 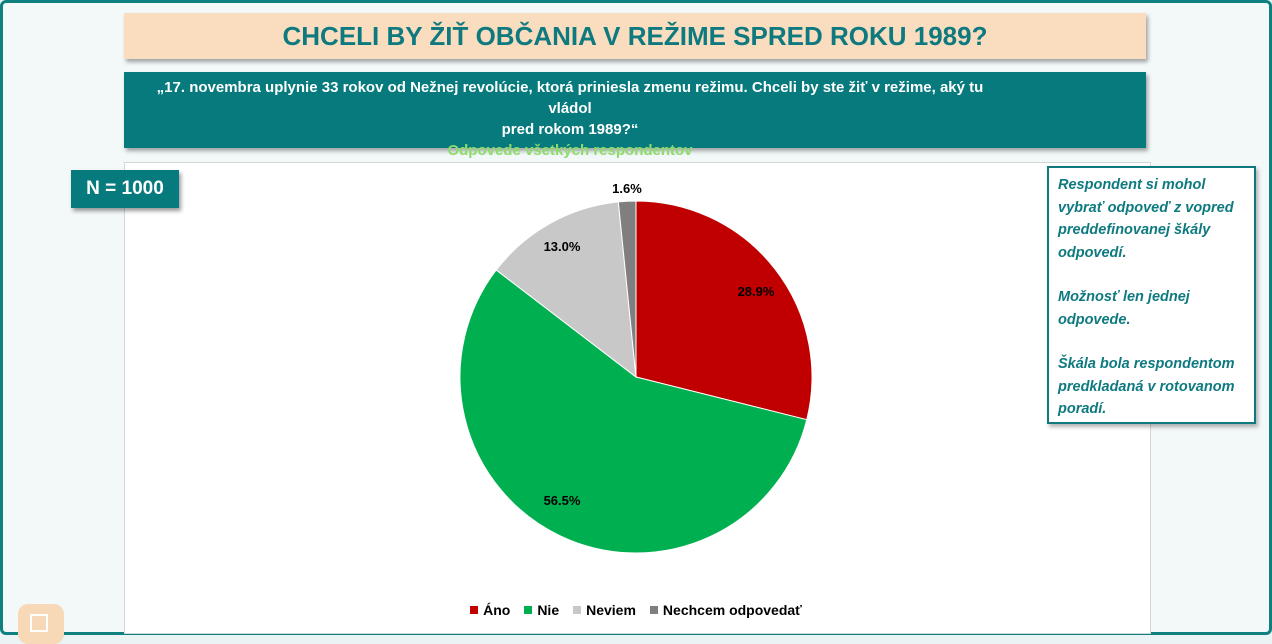 What do you see at coordinates (611, 610) in the screenshot?
I see `legend-label-3: Neviem` at bounding box center [611, 610].